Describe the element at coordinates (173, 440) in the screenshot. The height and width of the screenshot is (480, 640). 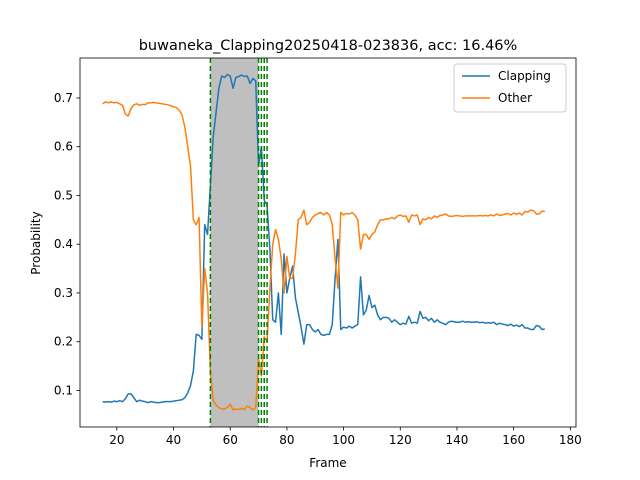
I see `x-tick-label: 40` at that location.